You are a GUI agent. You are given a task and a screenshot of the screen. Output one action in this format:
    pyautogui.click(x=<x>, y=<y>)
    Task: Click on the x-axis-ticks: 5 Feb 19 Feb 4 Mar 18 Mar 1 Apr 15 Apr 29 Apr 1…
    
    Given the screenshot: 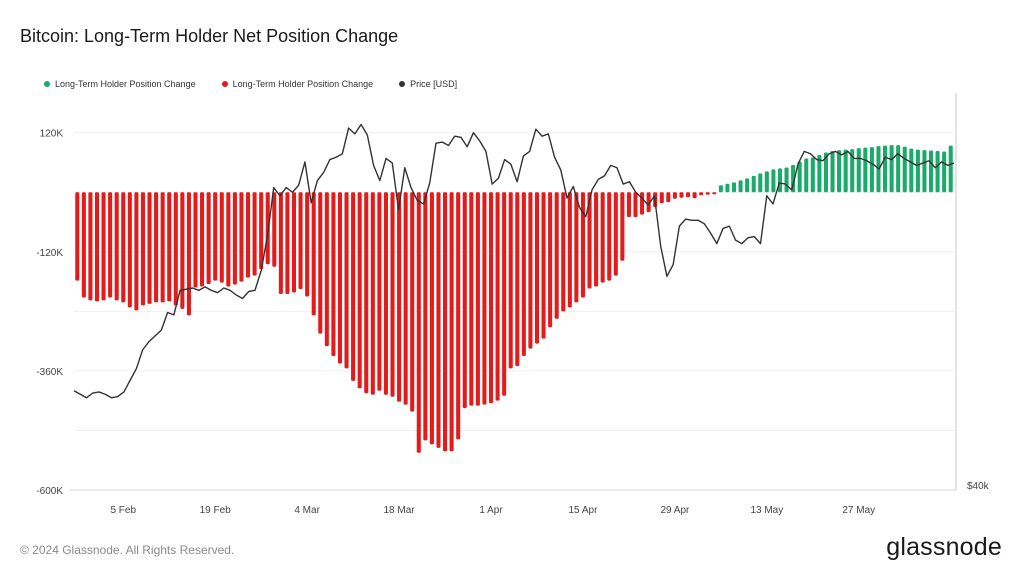 What is the action you would take?
    pyautogui.click(x=492, y=510)
    